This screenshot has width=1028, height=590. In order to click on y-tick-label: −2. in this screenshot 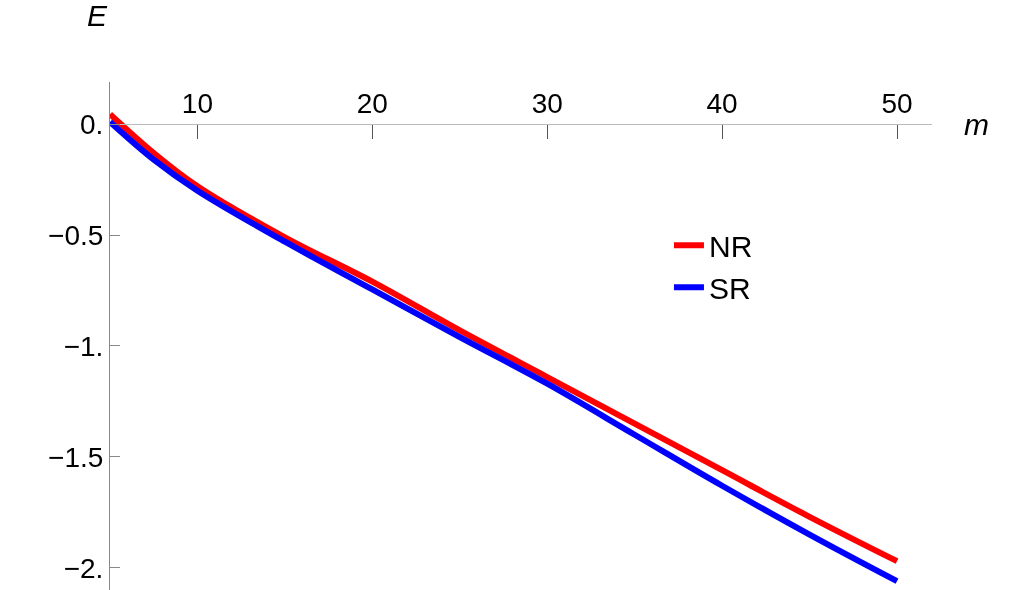, I will do `click(83, 568)`.